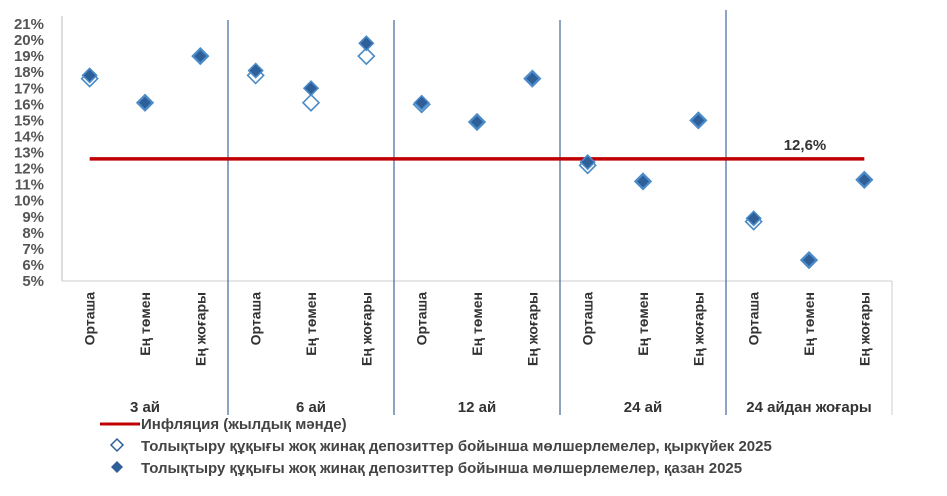 The height and width of the screenshot is (496, 947). What do you see at coordinates (809, 407) in the screenshot?
I see `group-label: 24 айдан жоғары` at bounding box center [809, 407].